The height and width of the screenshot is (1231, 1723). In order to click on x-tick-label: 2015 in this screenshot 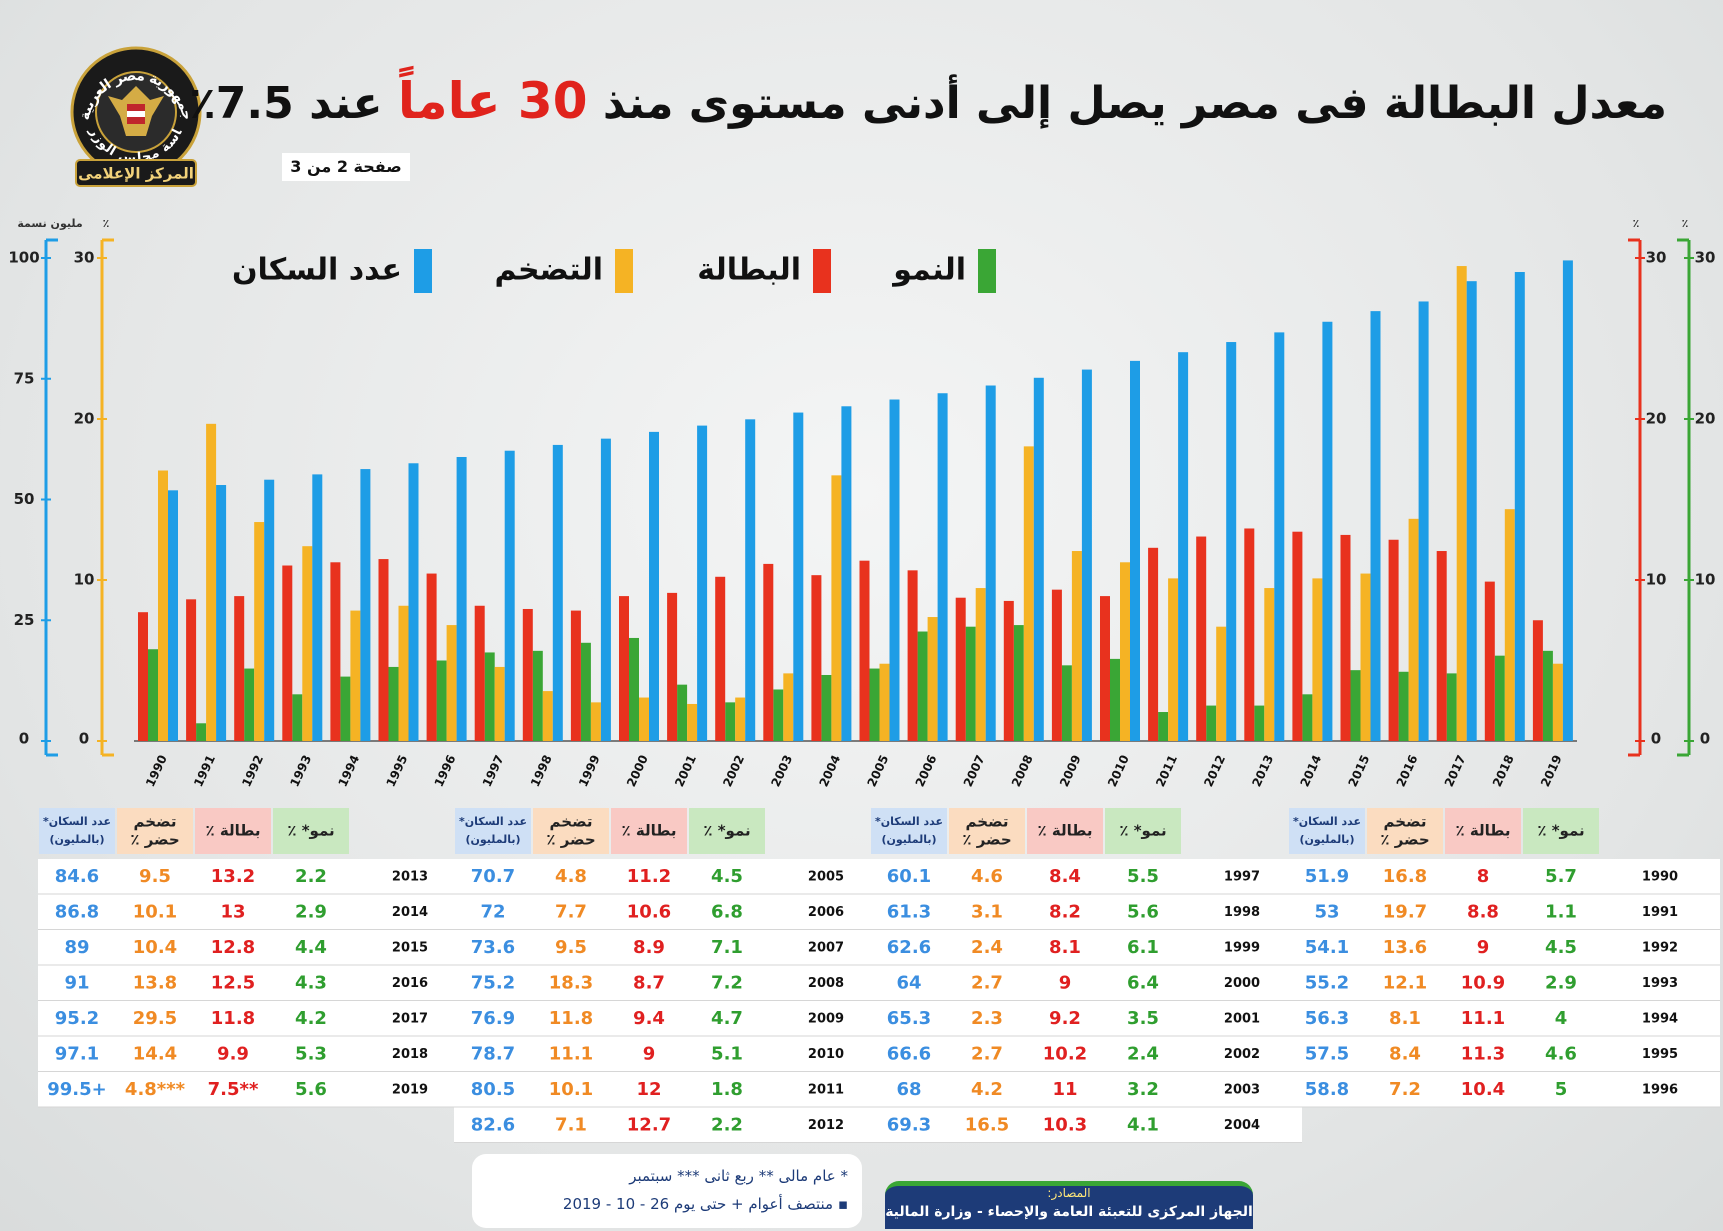, I will do `click(1359, 771)`.